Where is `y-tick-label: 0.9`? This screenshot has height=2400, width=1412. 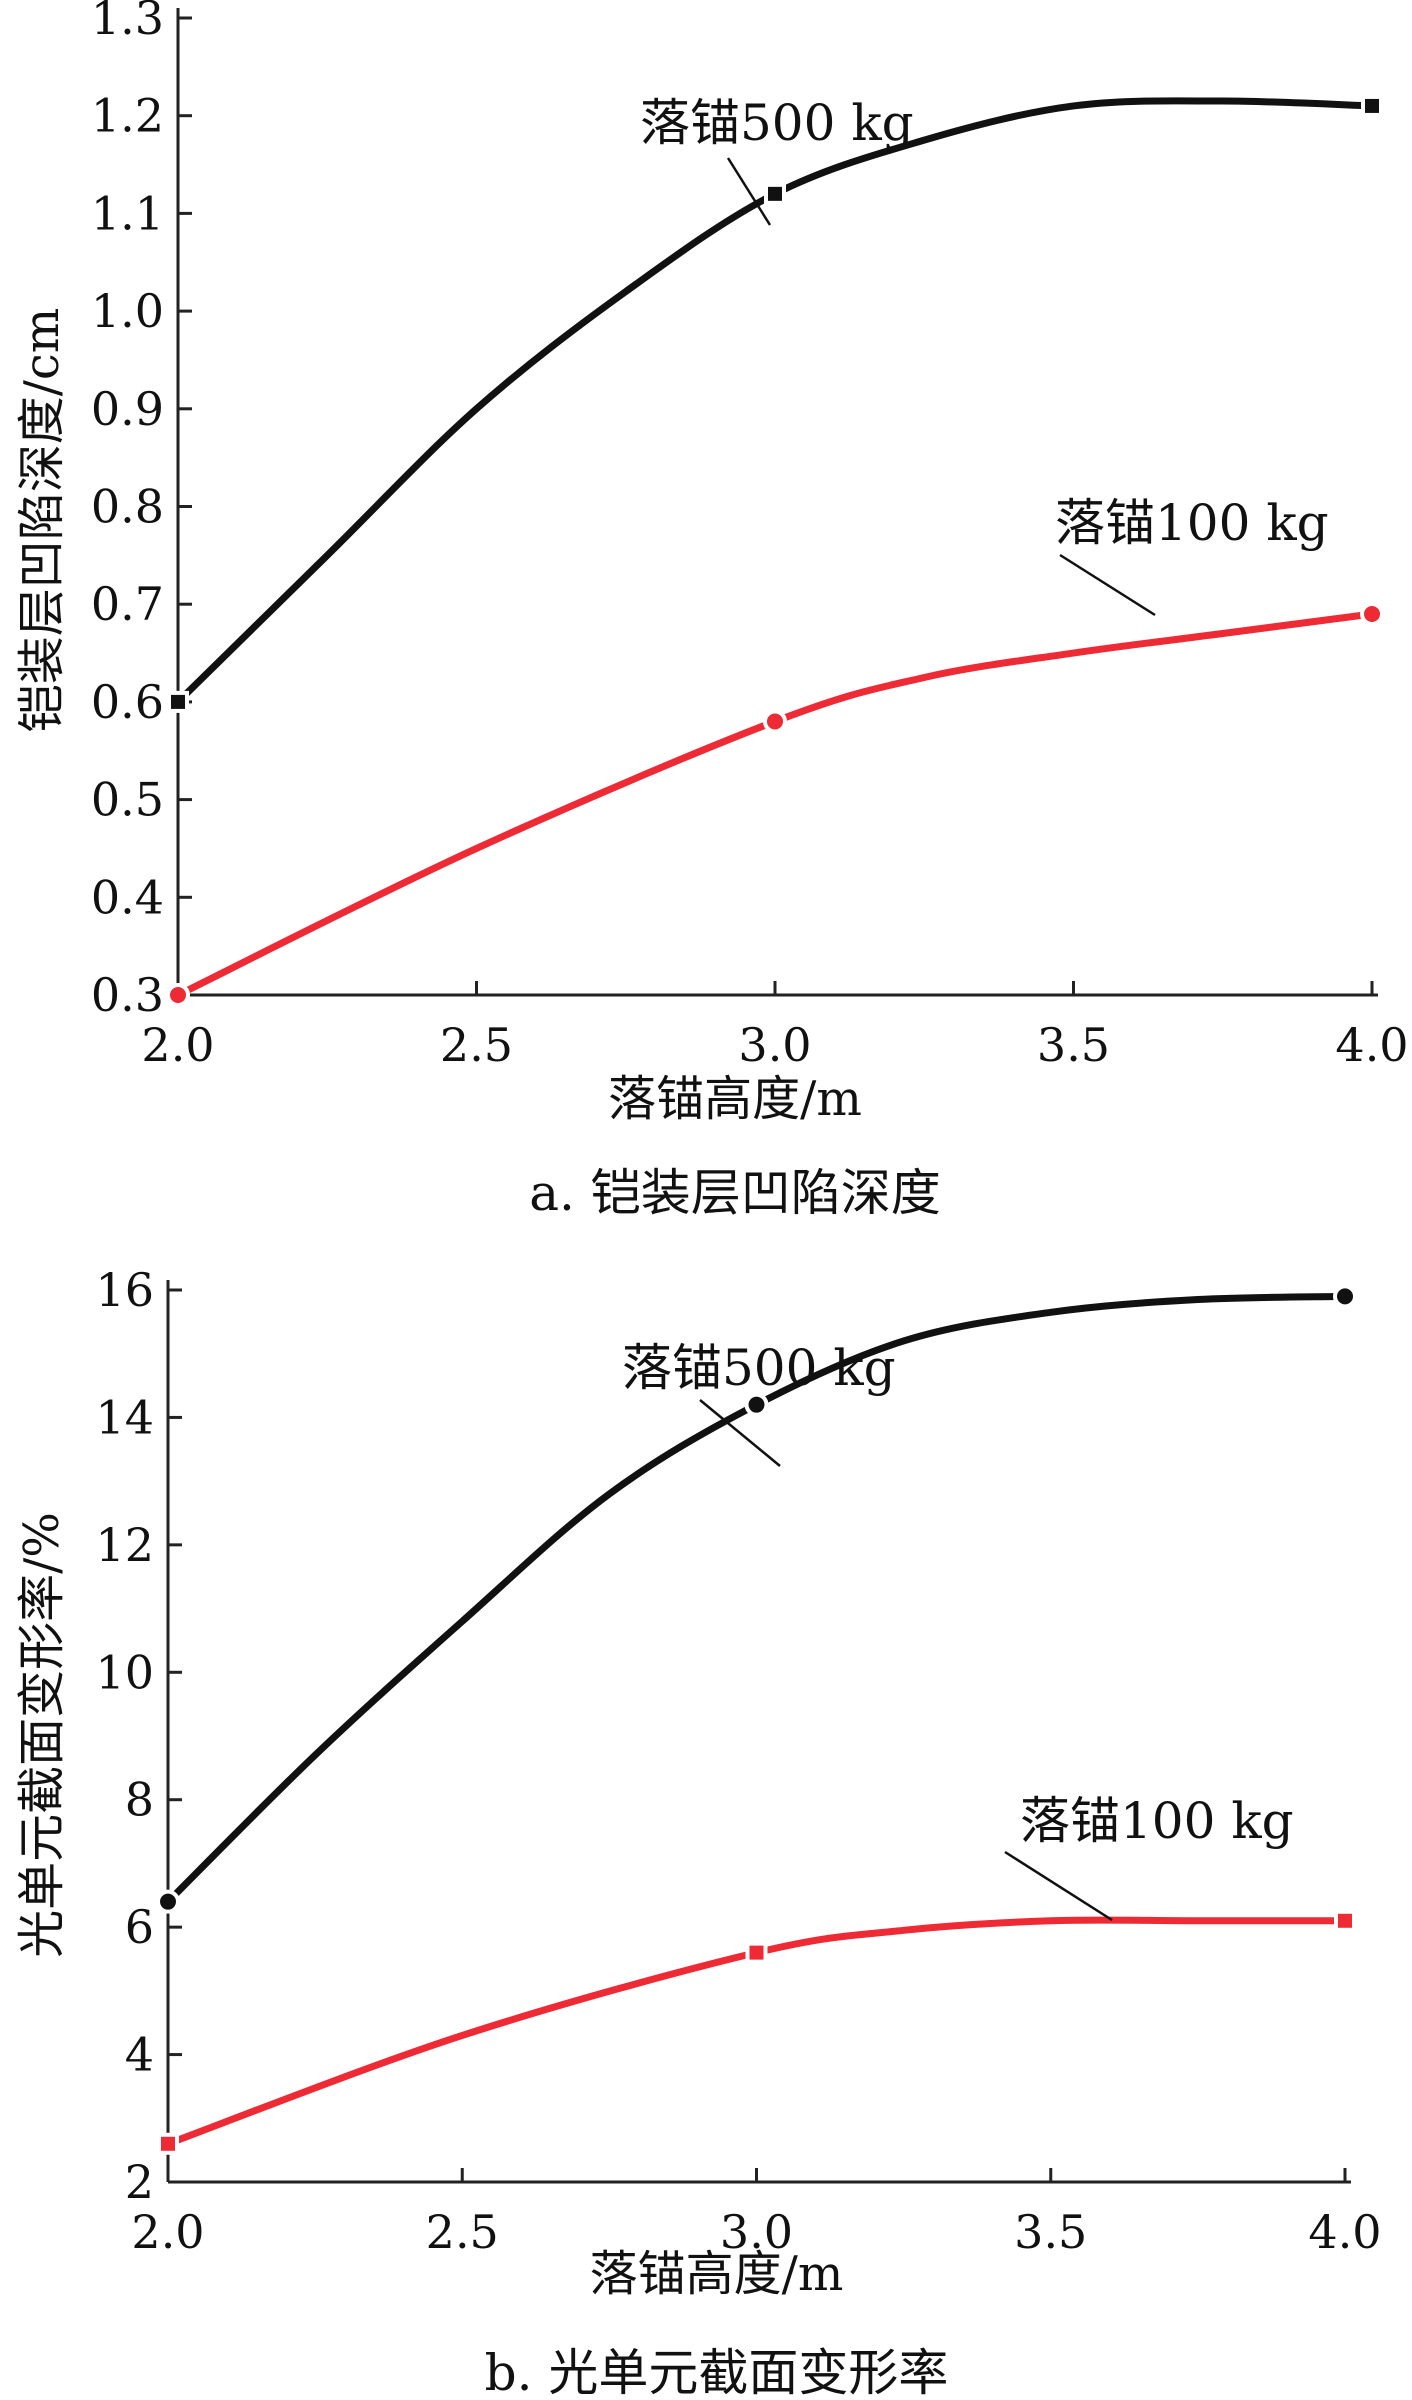
y-tick-label: 0.9 is located at coordinates (127, 409).